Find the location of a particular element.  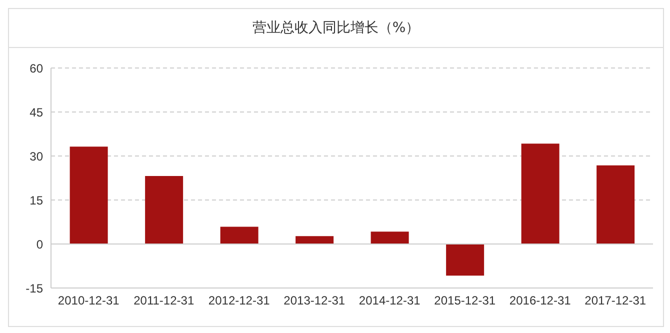

y-tick-label: 30 is located at coordinates (37, 156).